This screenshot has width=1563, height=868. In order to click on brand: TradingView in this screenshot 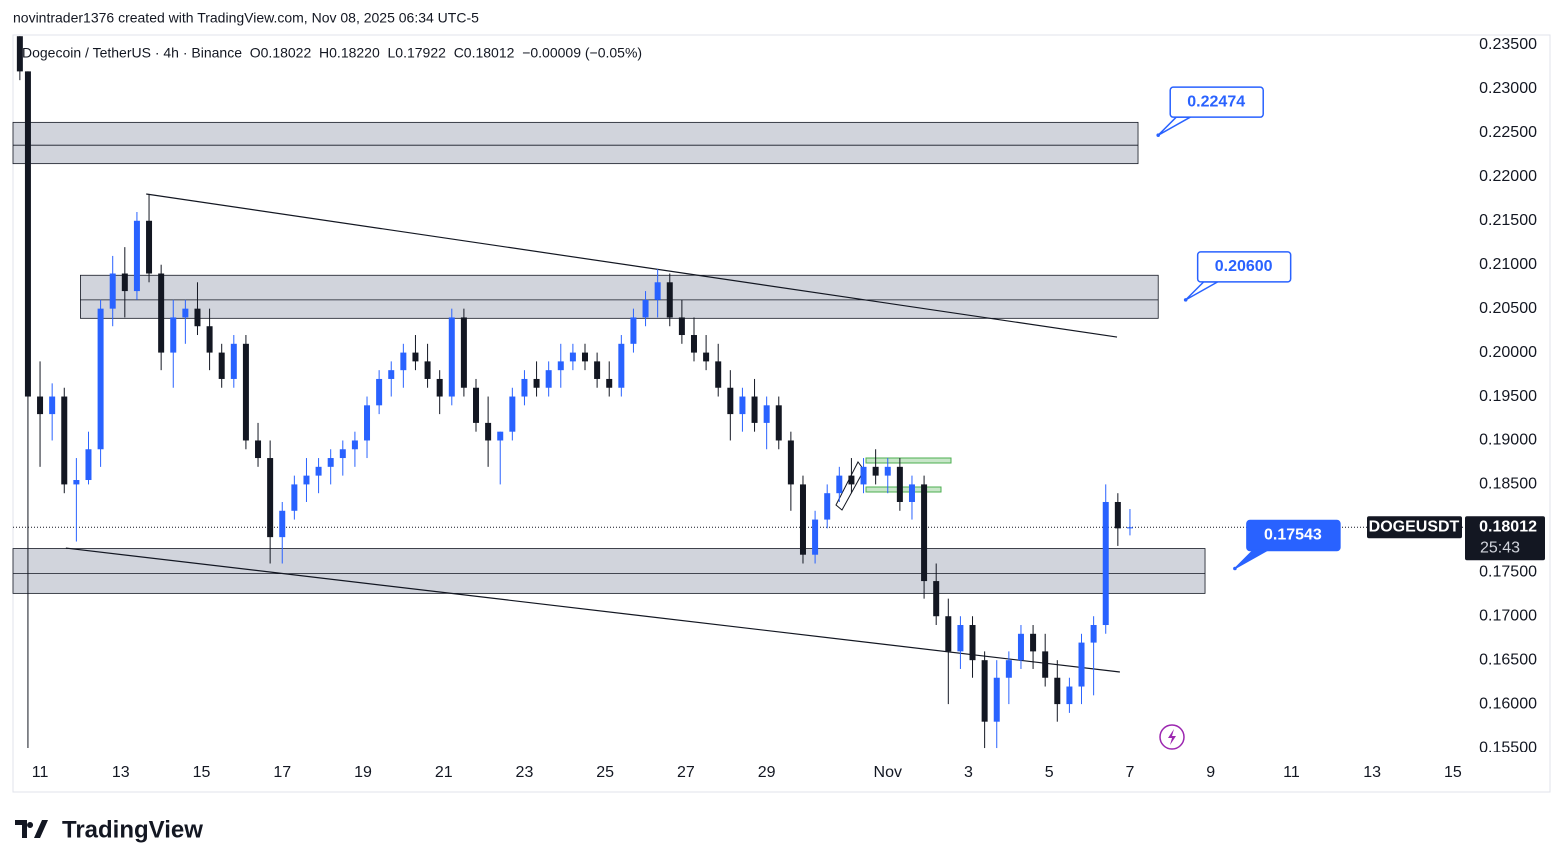, I will do `click(132, 829)`.